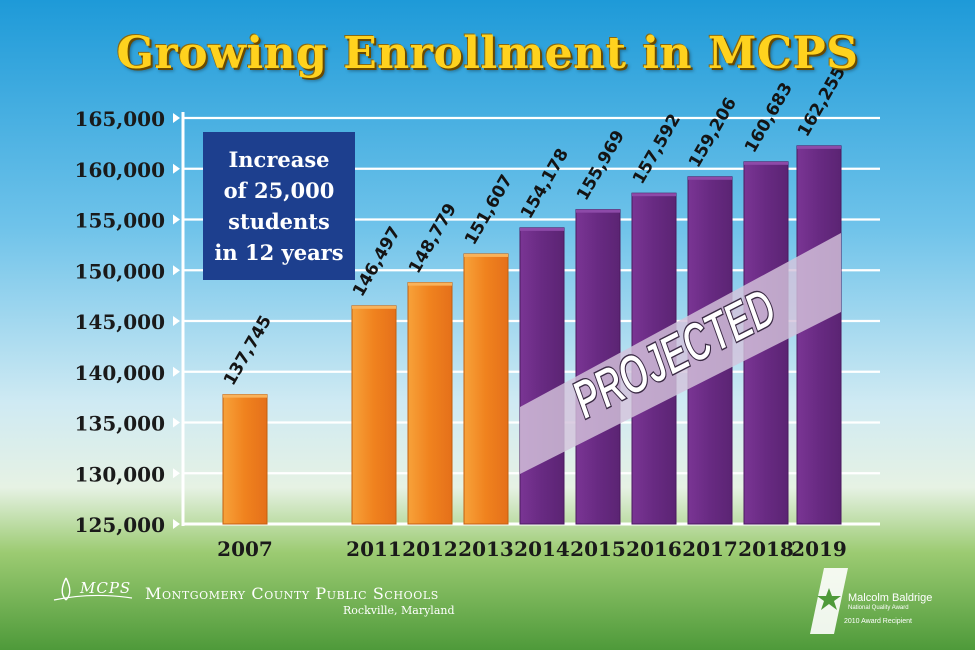  I want to click on y-tick-label: 150,000, so click(120, 271).